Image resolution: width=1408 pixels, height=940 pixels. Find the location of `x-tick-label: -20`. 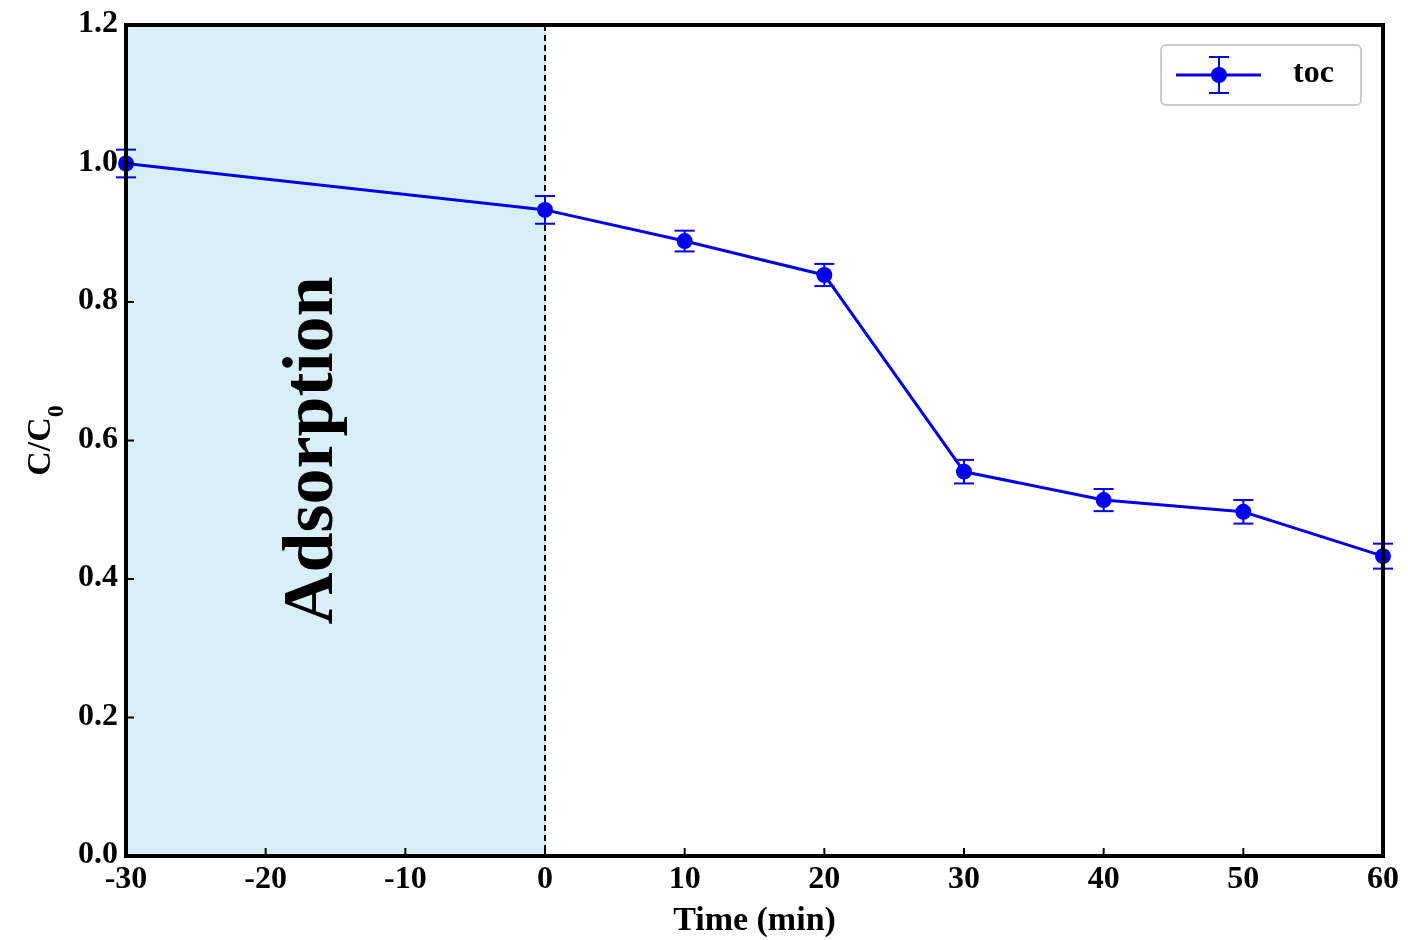

x-tick-label: -20 is located at coordinates (265, 877).